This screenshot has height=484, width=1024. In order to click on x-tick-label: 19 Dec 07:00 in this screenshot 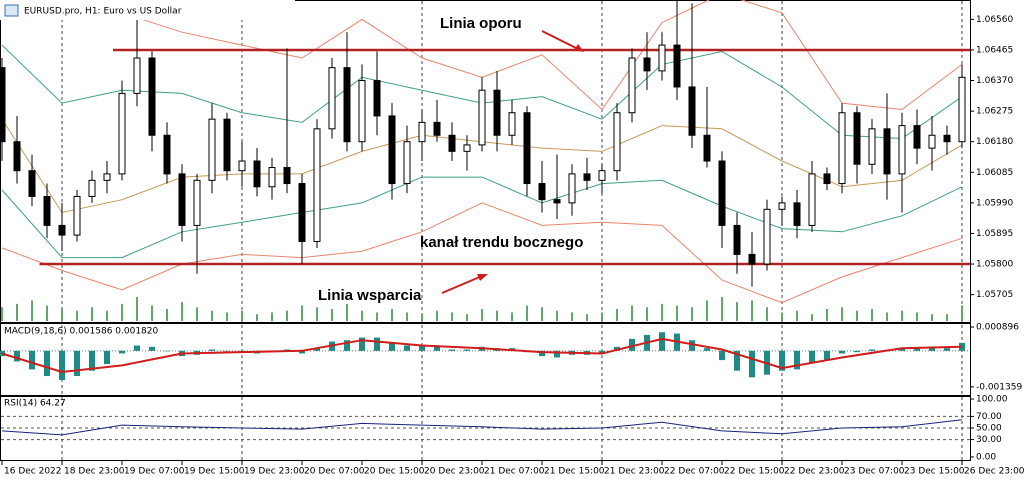, I will do `click(154, 472)`.